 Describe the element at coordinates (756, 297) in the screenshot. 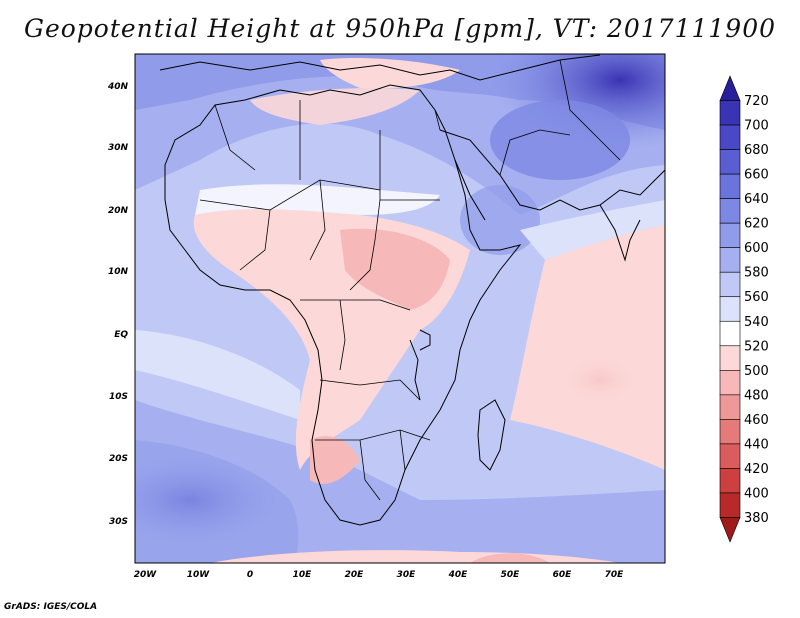

I see `colorbar-label: 560` at that location.